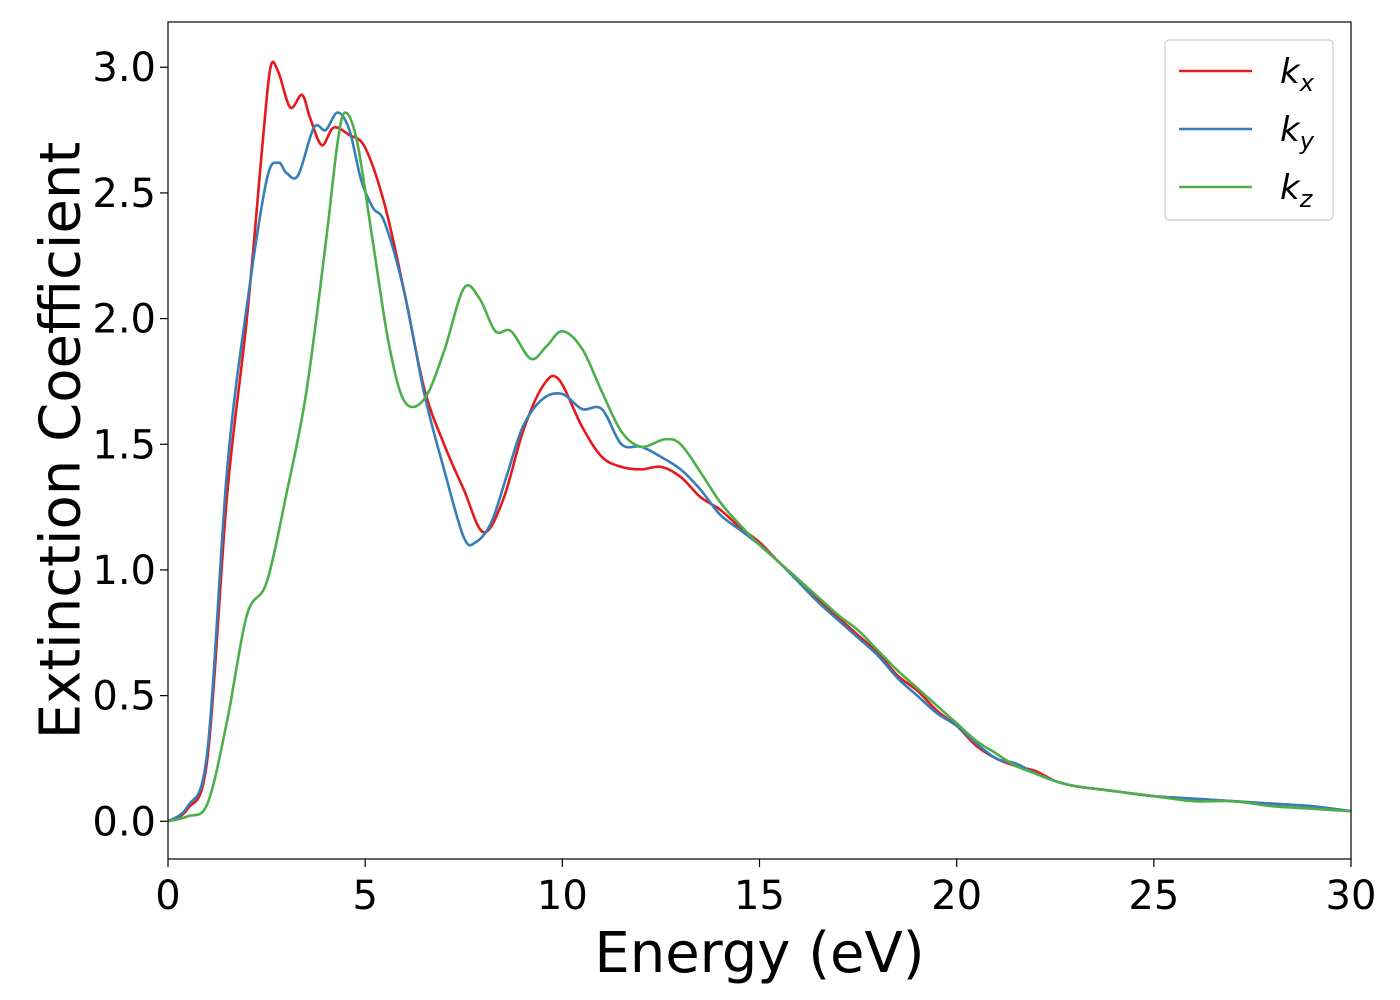 The image size is (1400, 1000). What do you see at coordinates (759, 896) in the screenshot?
I see `x-tick-label: 15` at bounding box center [759, 896].